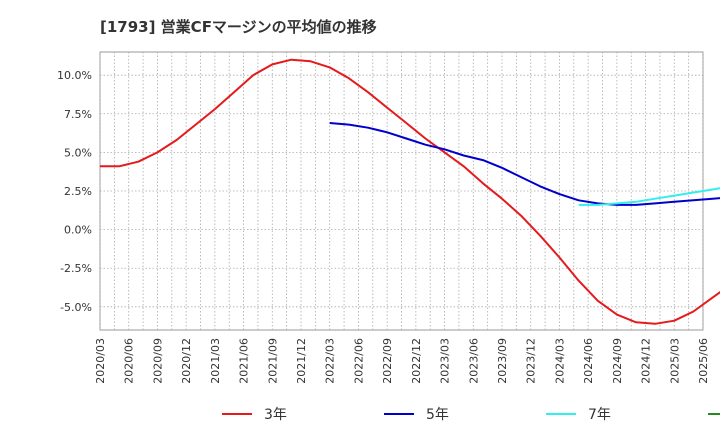 The height and width of the screenshot is (440, 720). I want to click on y-axis: 10.0% 7.5% 5.0% 2.5% 0.0% -2.5% -5.0%, so click(74, 191).